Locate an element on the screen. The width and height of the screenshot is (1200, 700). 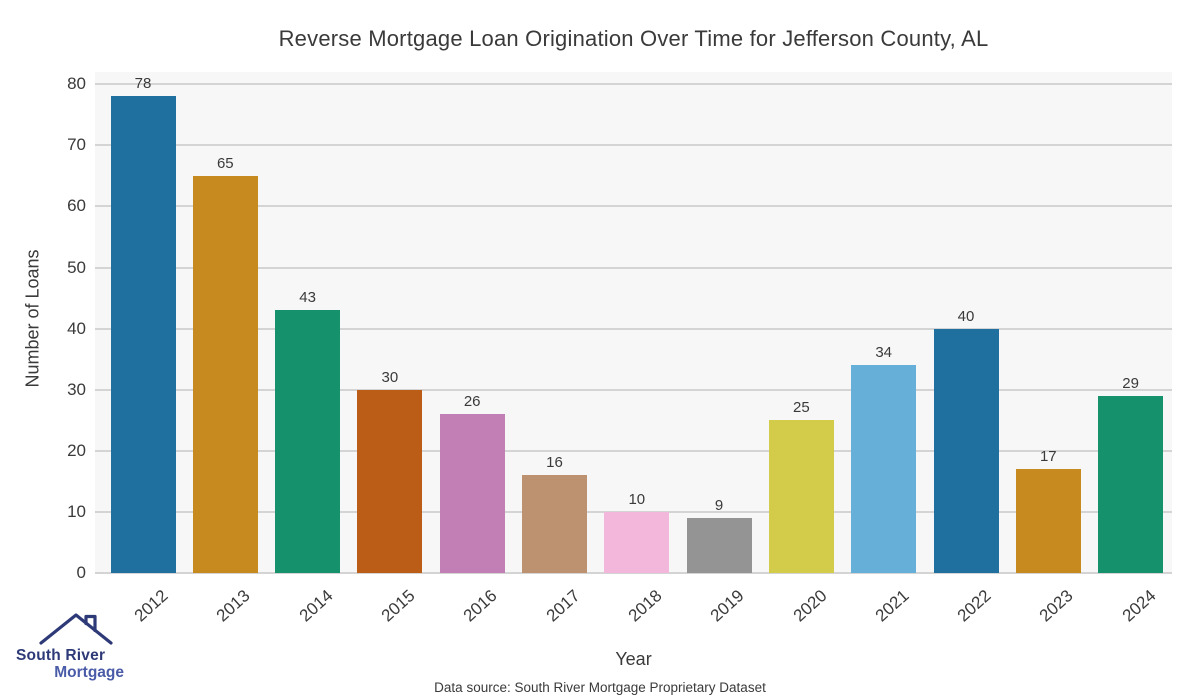
bar-value-label-2024: 29 is located at coordinates (1130, 383).